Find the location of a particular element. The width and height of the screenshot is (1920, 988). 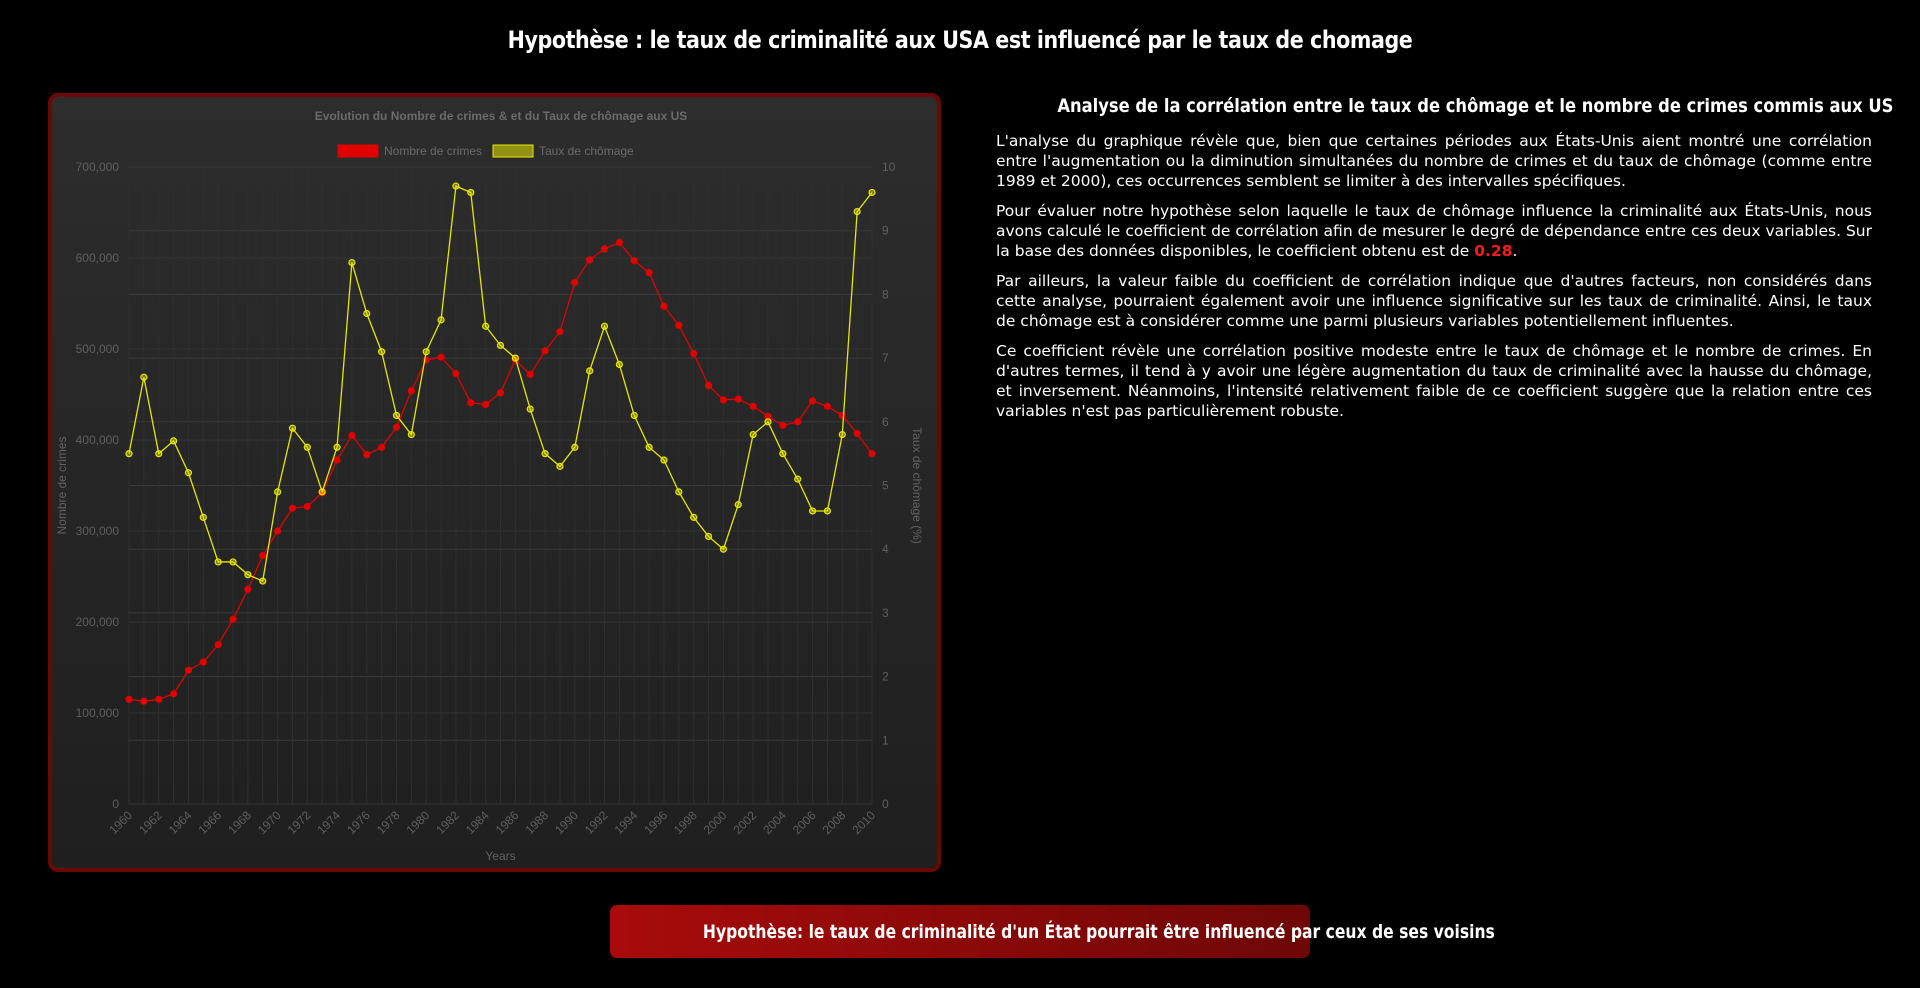

x-tick-label: 1996 is located at coordinates (655, 822).